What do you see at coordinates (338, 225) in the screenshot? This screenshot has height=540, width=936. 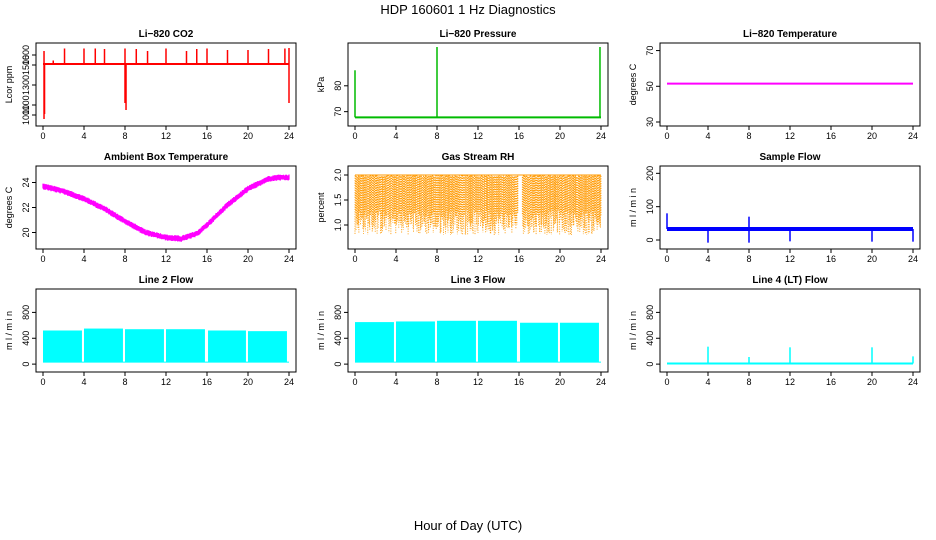 I see `y-tick-label: 1.0` at bounding box center [338, 225].